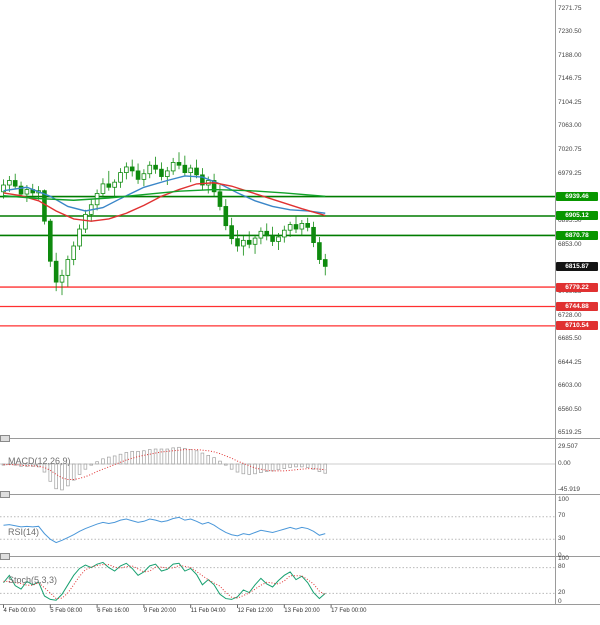 The width and height of the screenshot is (600, 625). What do you see at coordinates (164, 465) in the screenshot?
I see `macd-signal-line` at bounding box center [164, 465].